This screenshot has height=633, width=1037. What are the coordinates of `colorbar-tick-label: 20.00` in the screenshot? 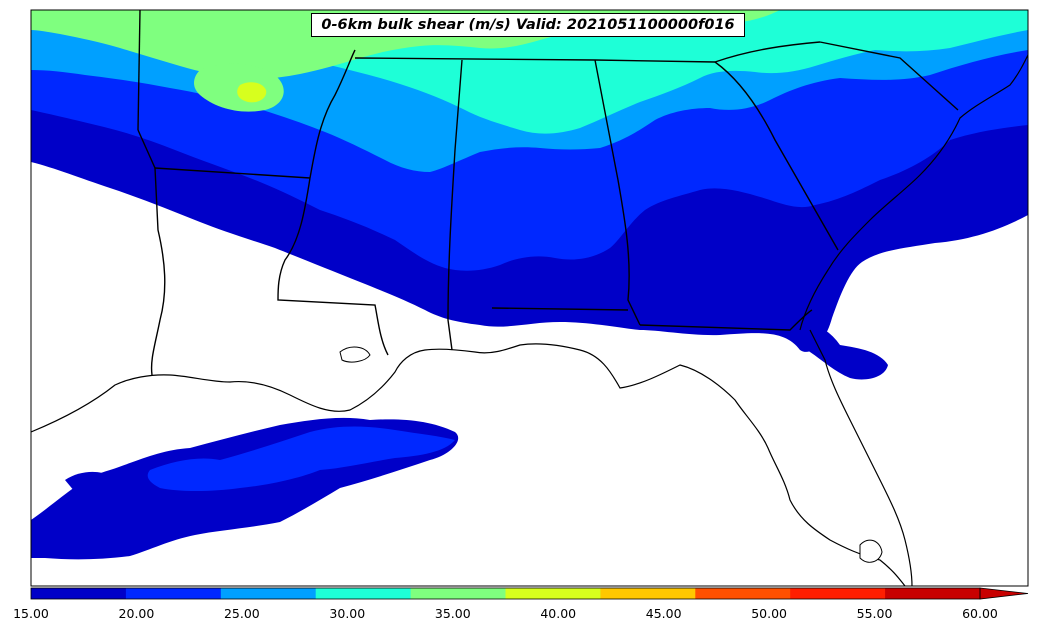 It's located at (136, 613).